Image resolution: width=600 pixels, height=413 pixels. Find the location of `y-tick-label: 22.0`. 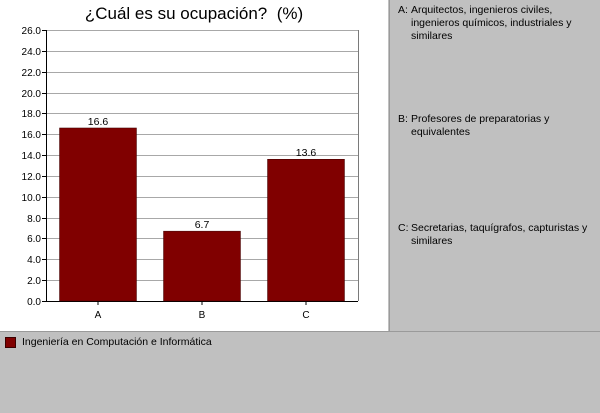

y-tick-label: 22.0 is located at coordinates (32, 73).